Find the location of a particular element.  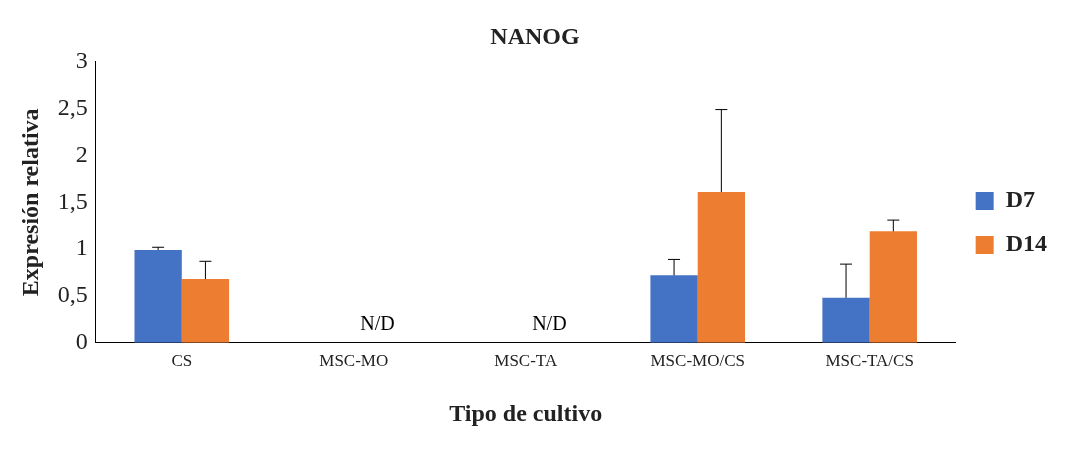

x-tick-label: MSC-TA/CS is located at coordinates (869, 361).